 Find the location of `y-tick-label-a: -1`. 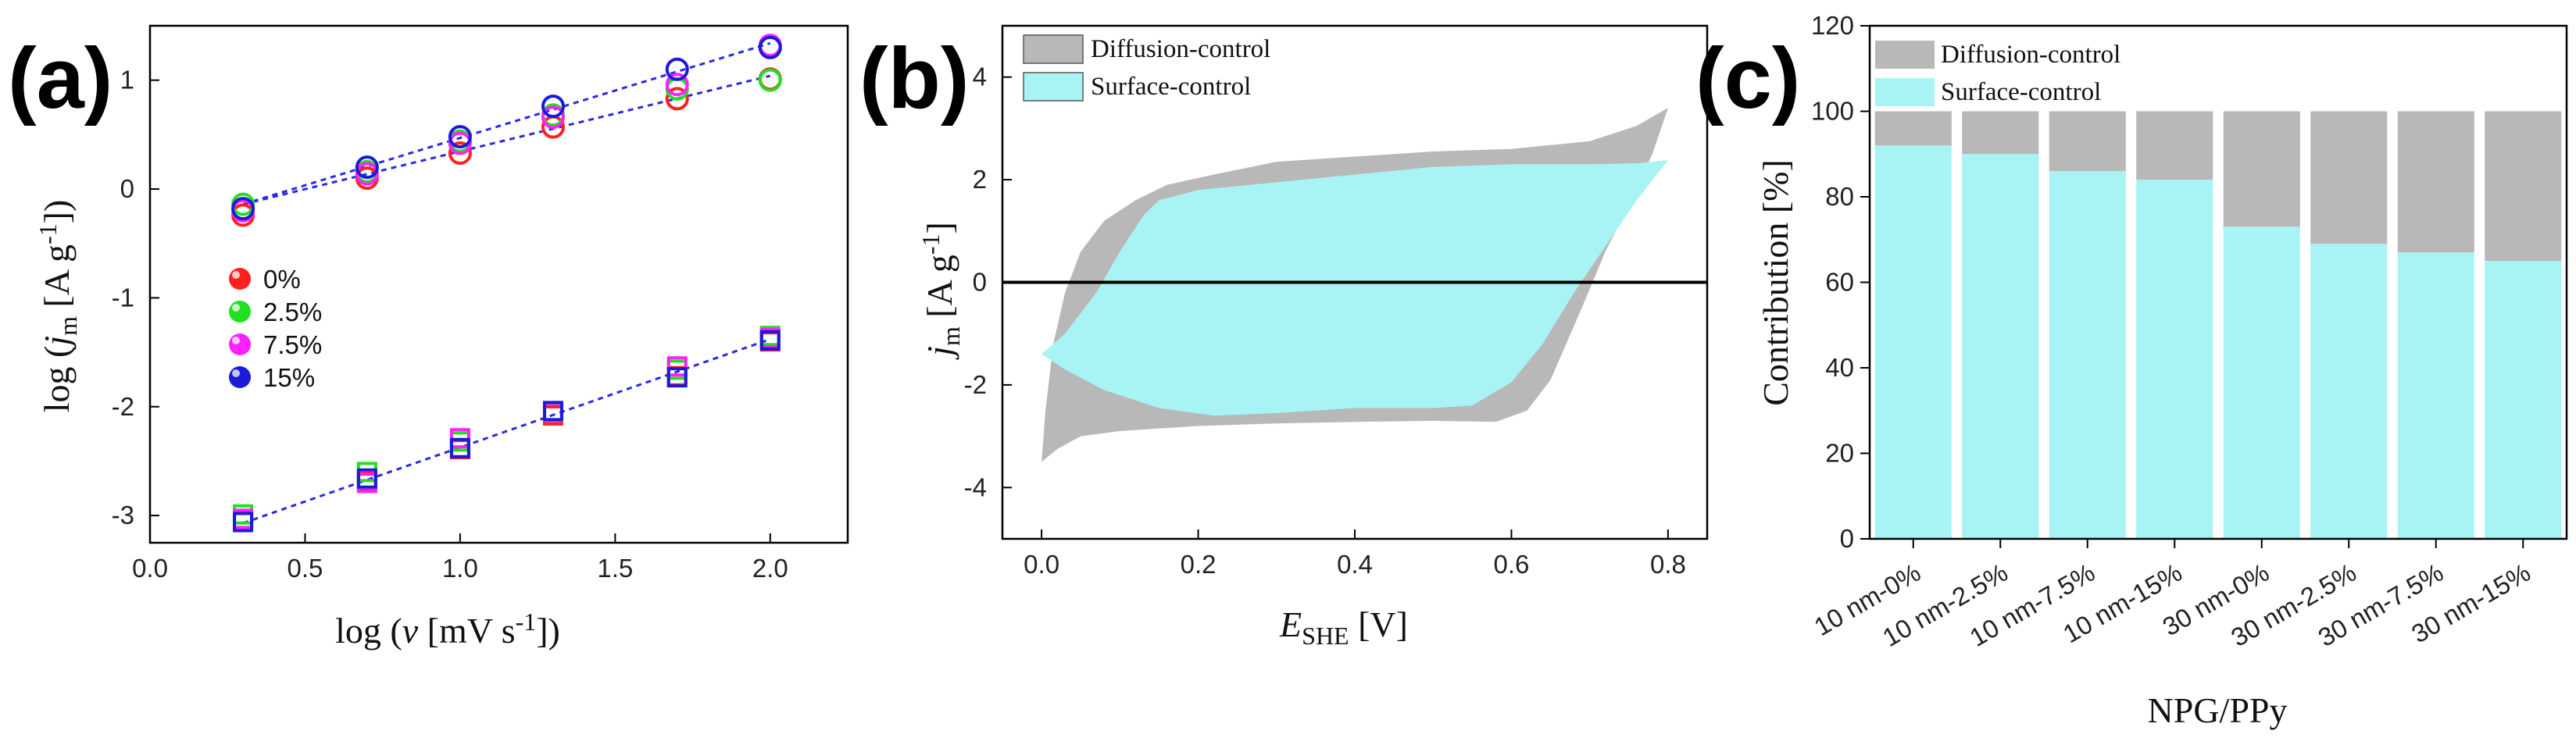

y-tick-label-a: -1 is located at coordinates (123, 297).